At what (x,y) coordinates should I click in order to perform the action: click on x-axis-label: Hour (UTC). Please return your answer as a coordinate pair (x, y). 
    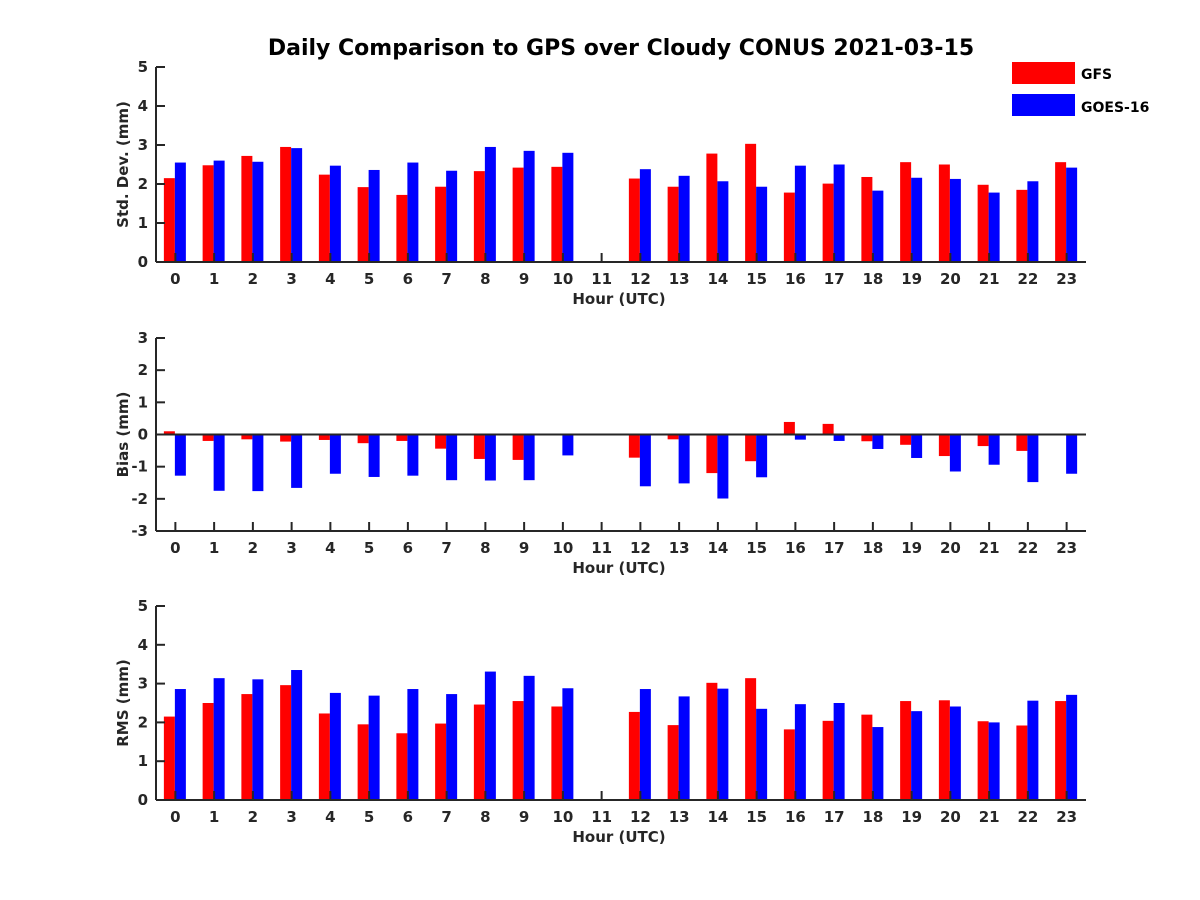
    Looking at the image, I should click on (618, 837).